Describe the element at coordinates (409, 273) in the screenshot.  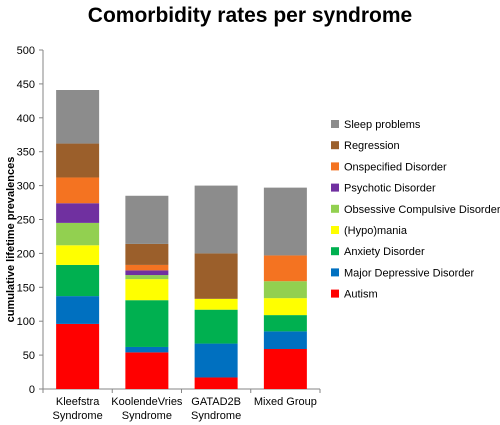
I see `legend-label: Major Depressive Disorder` at that location.